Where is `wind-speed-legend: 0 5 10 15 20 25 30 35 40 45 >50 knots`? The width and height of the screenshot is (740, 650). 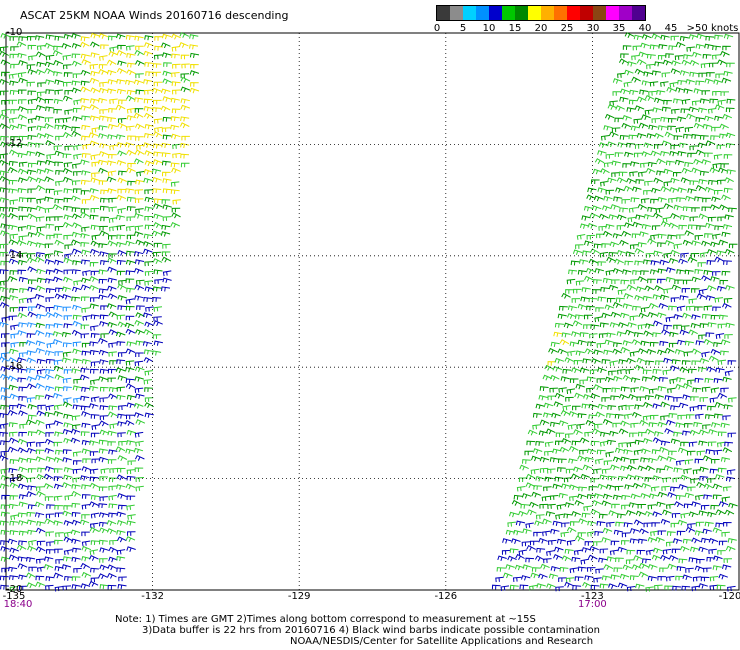
wind-speed-legend: 0 5 10 15 20 25 30 35 40 45 >50 knots is located at coordinates (586, 20).